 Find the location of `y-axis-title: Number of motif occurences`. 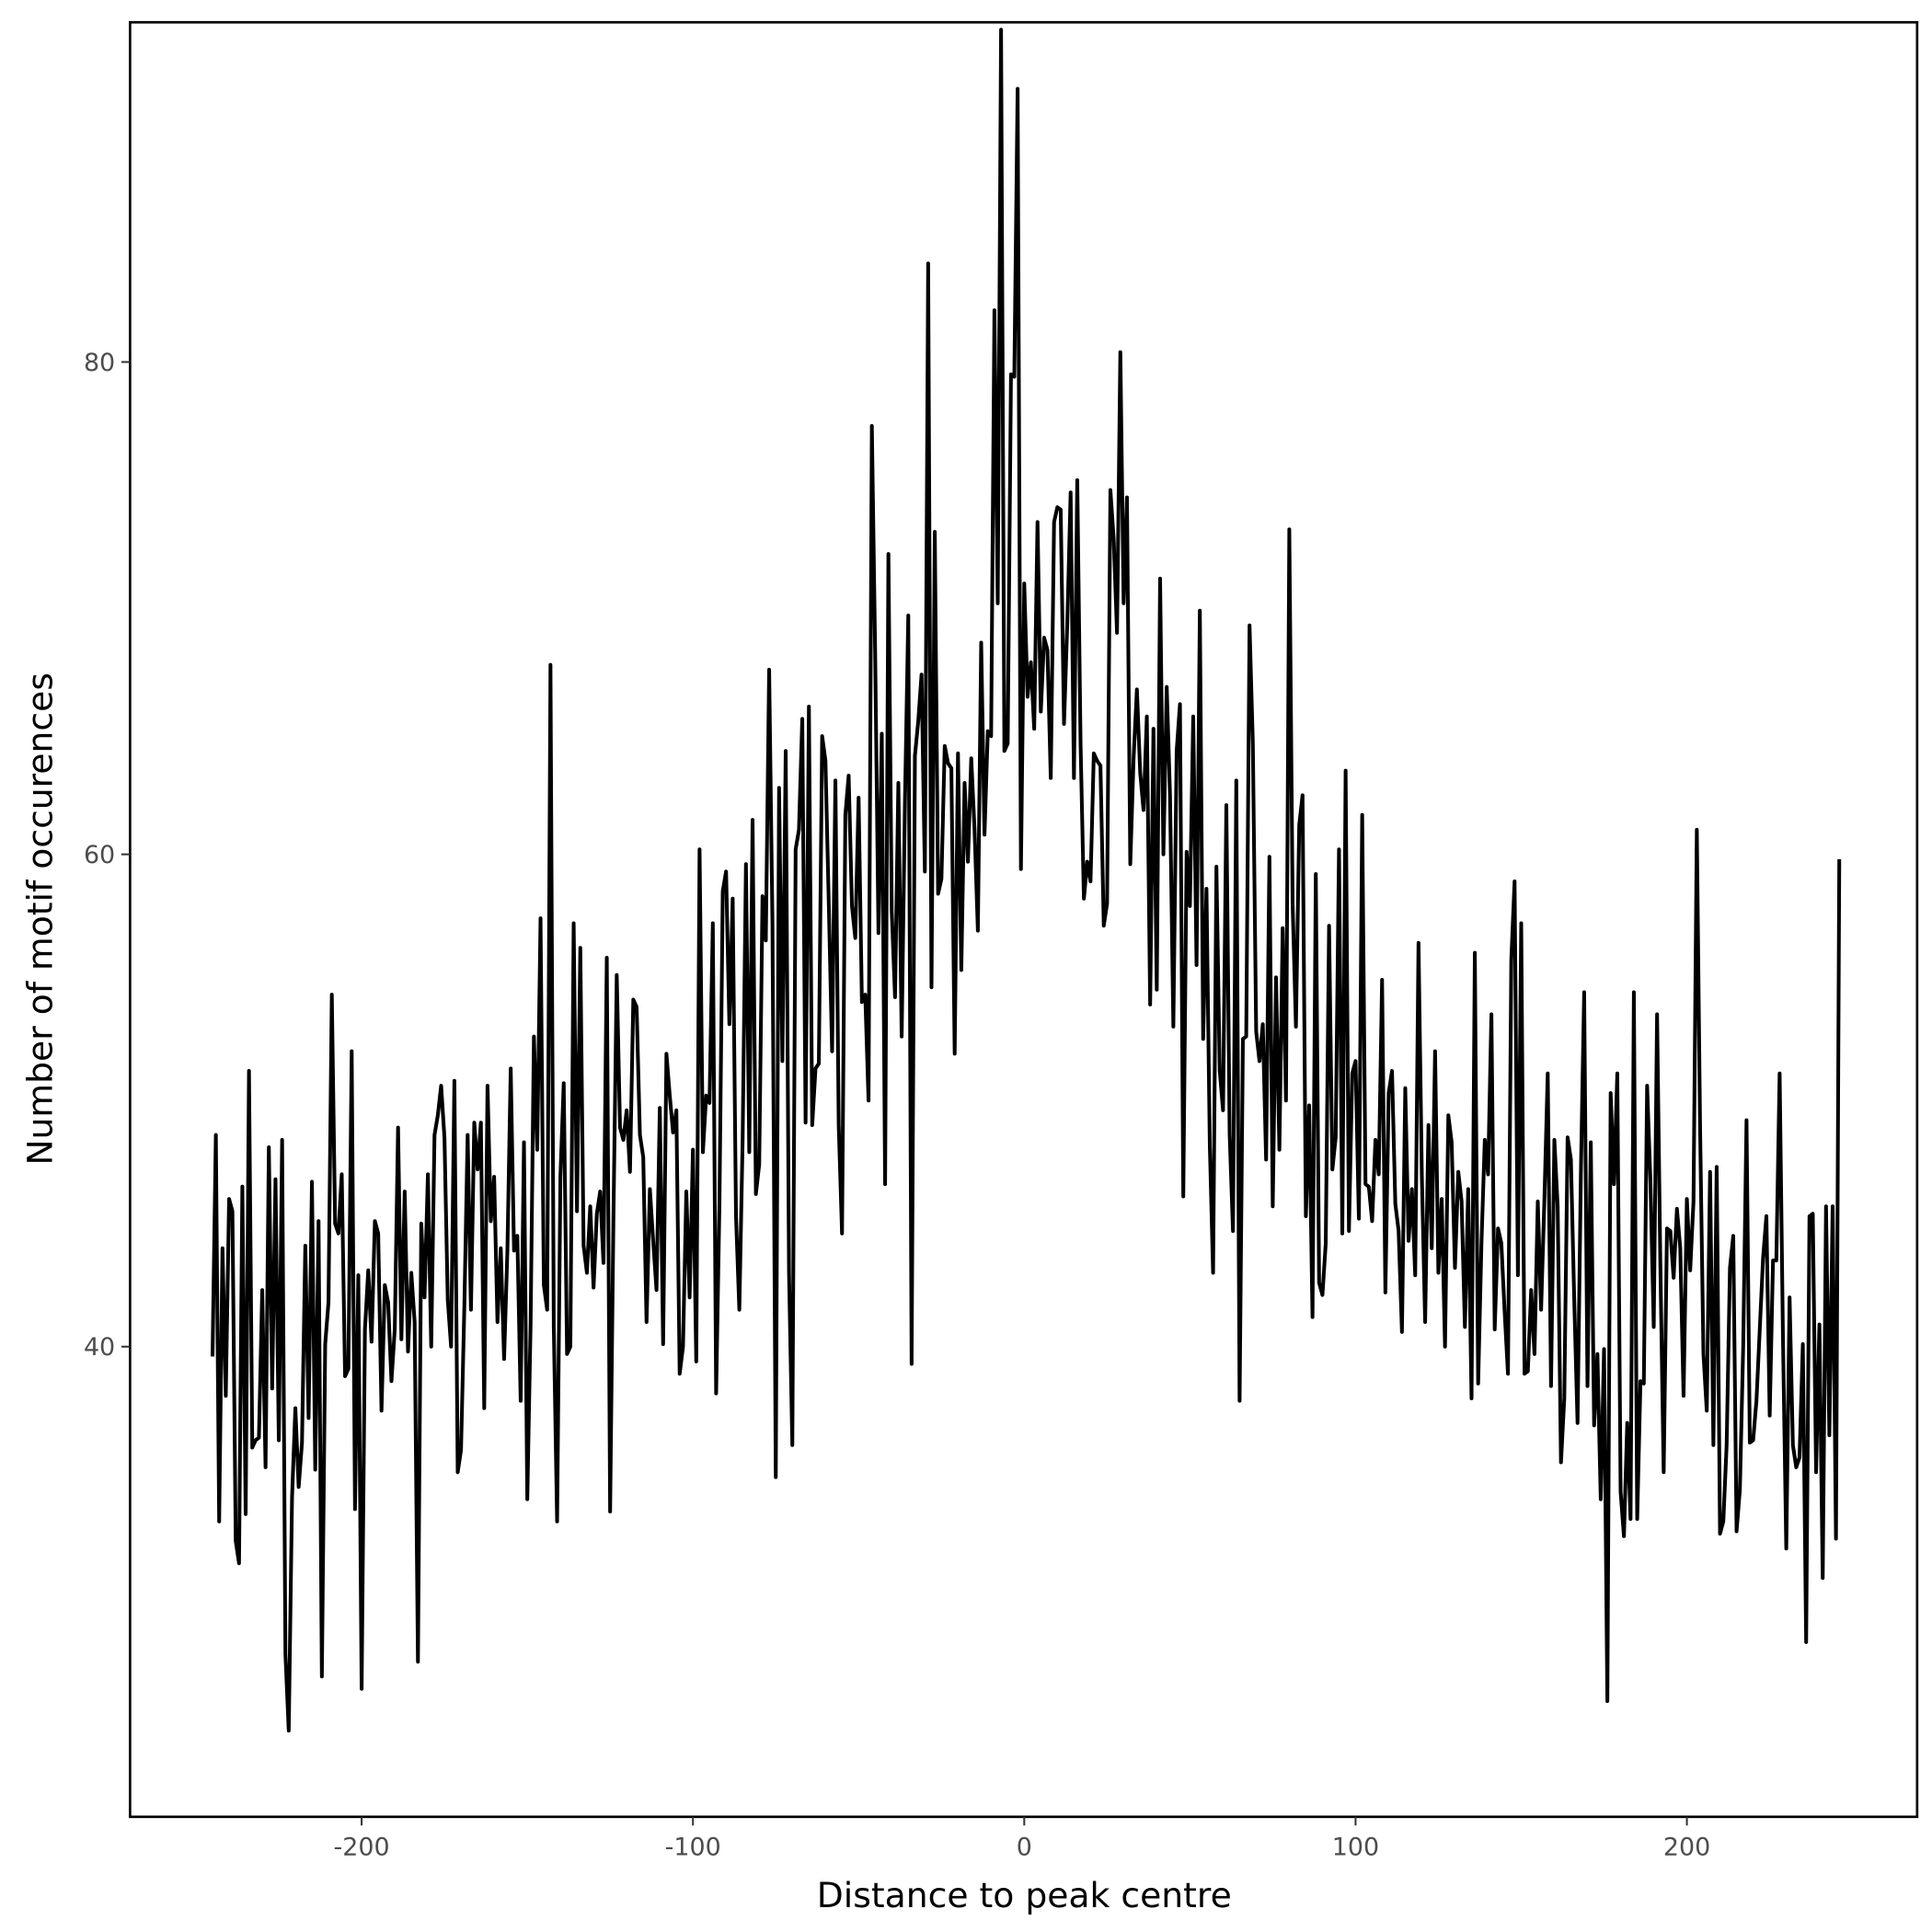

y-axis-title: Number of motif occurences is located at coordinates (40, 919).